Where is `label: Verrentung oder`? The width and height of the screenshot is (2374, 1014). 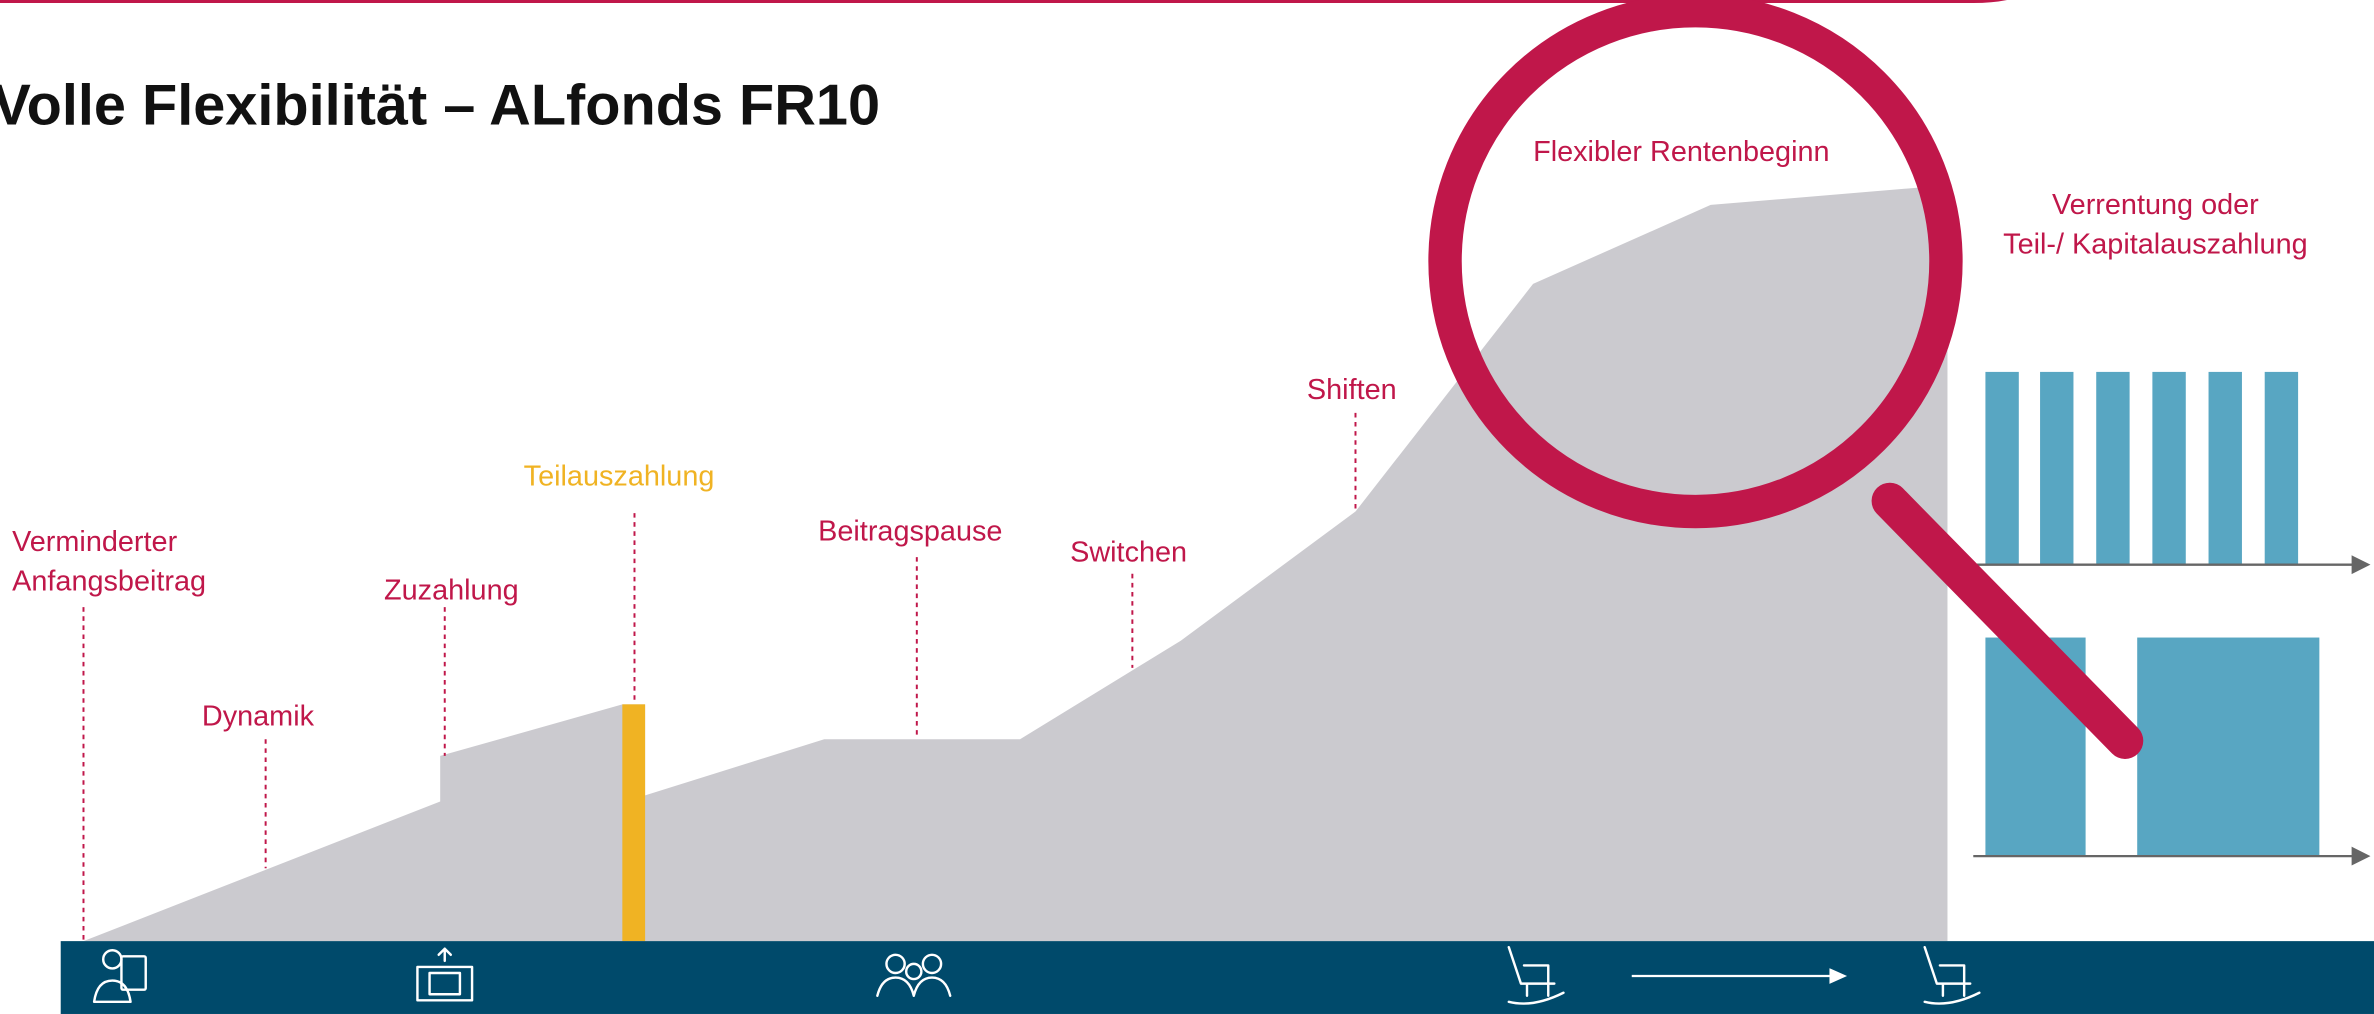 label: Verrentung oder is located at coordinates (2155, 205).